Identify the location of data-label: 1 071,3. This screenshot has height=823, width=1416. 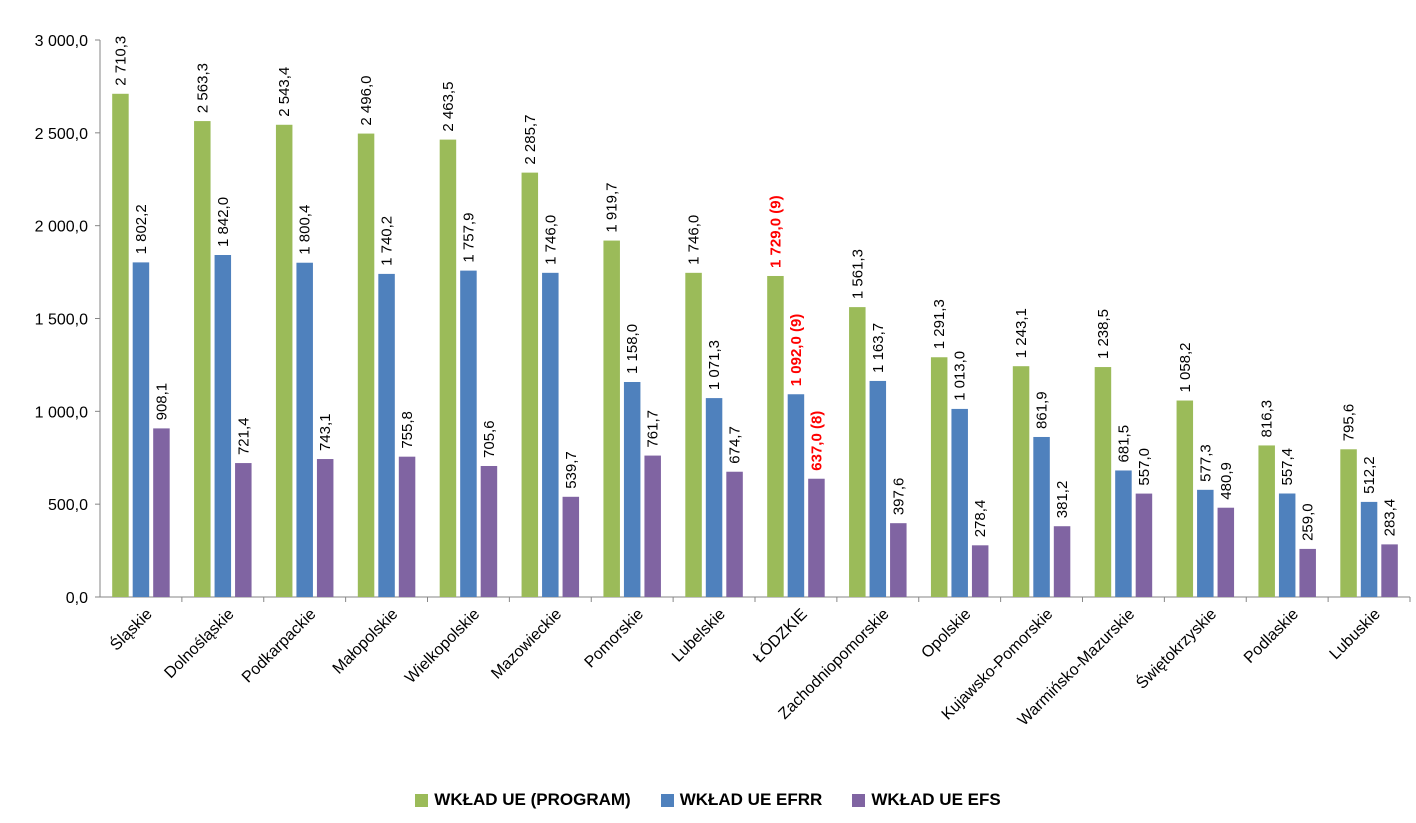
(714, 365).